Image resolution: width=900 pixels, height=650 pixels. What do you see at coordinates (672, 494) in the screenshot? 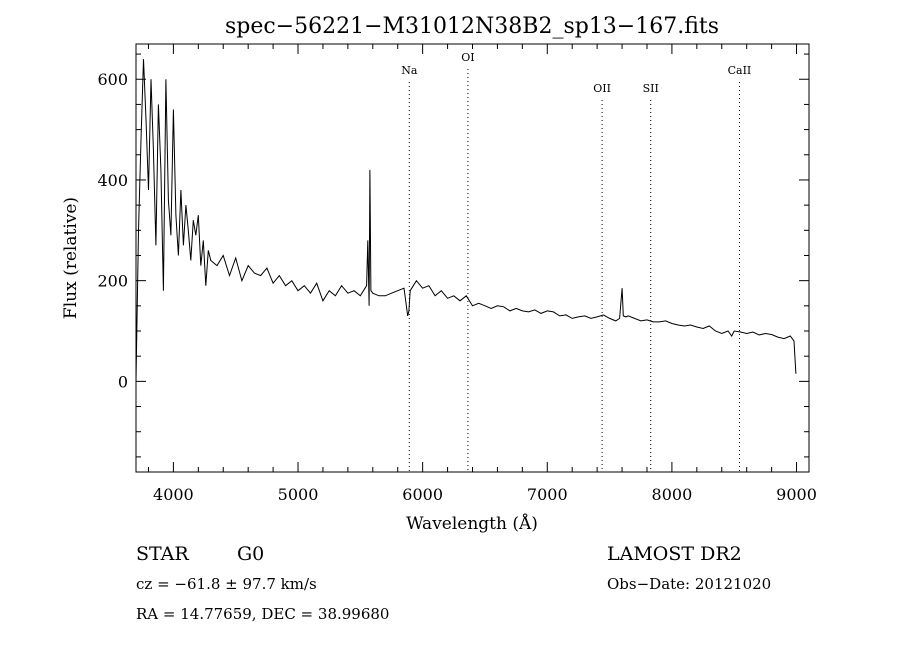
I see `x-tick-label: 8000` at bounding box center [672, 494].